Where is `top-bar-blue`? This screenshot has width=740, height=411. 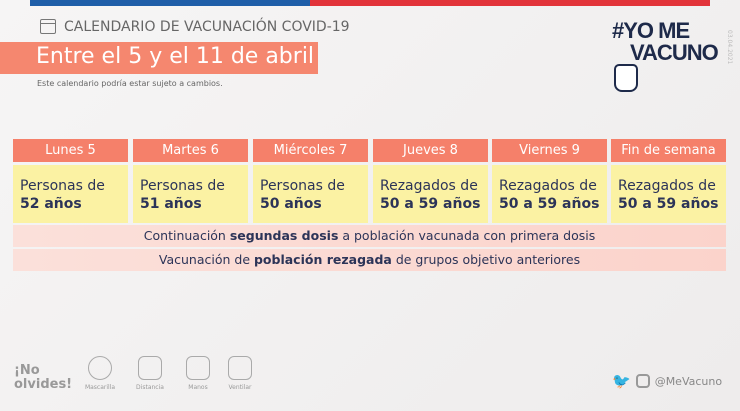 top-bar-blue is located at coordinates (170, 3).